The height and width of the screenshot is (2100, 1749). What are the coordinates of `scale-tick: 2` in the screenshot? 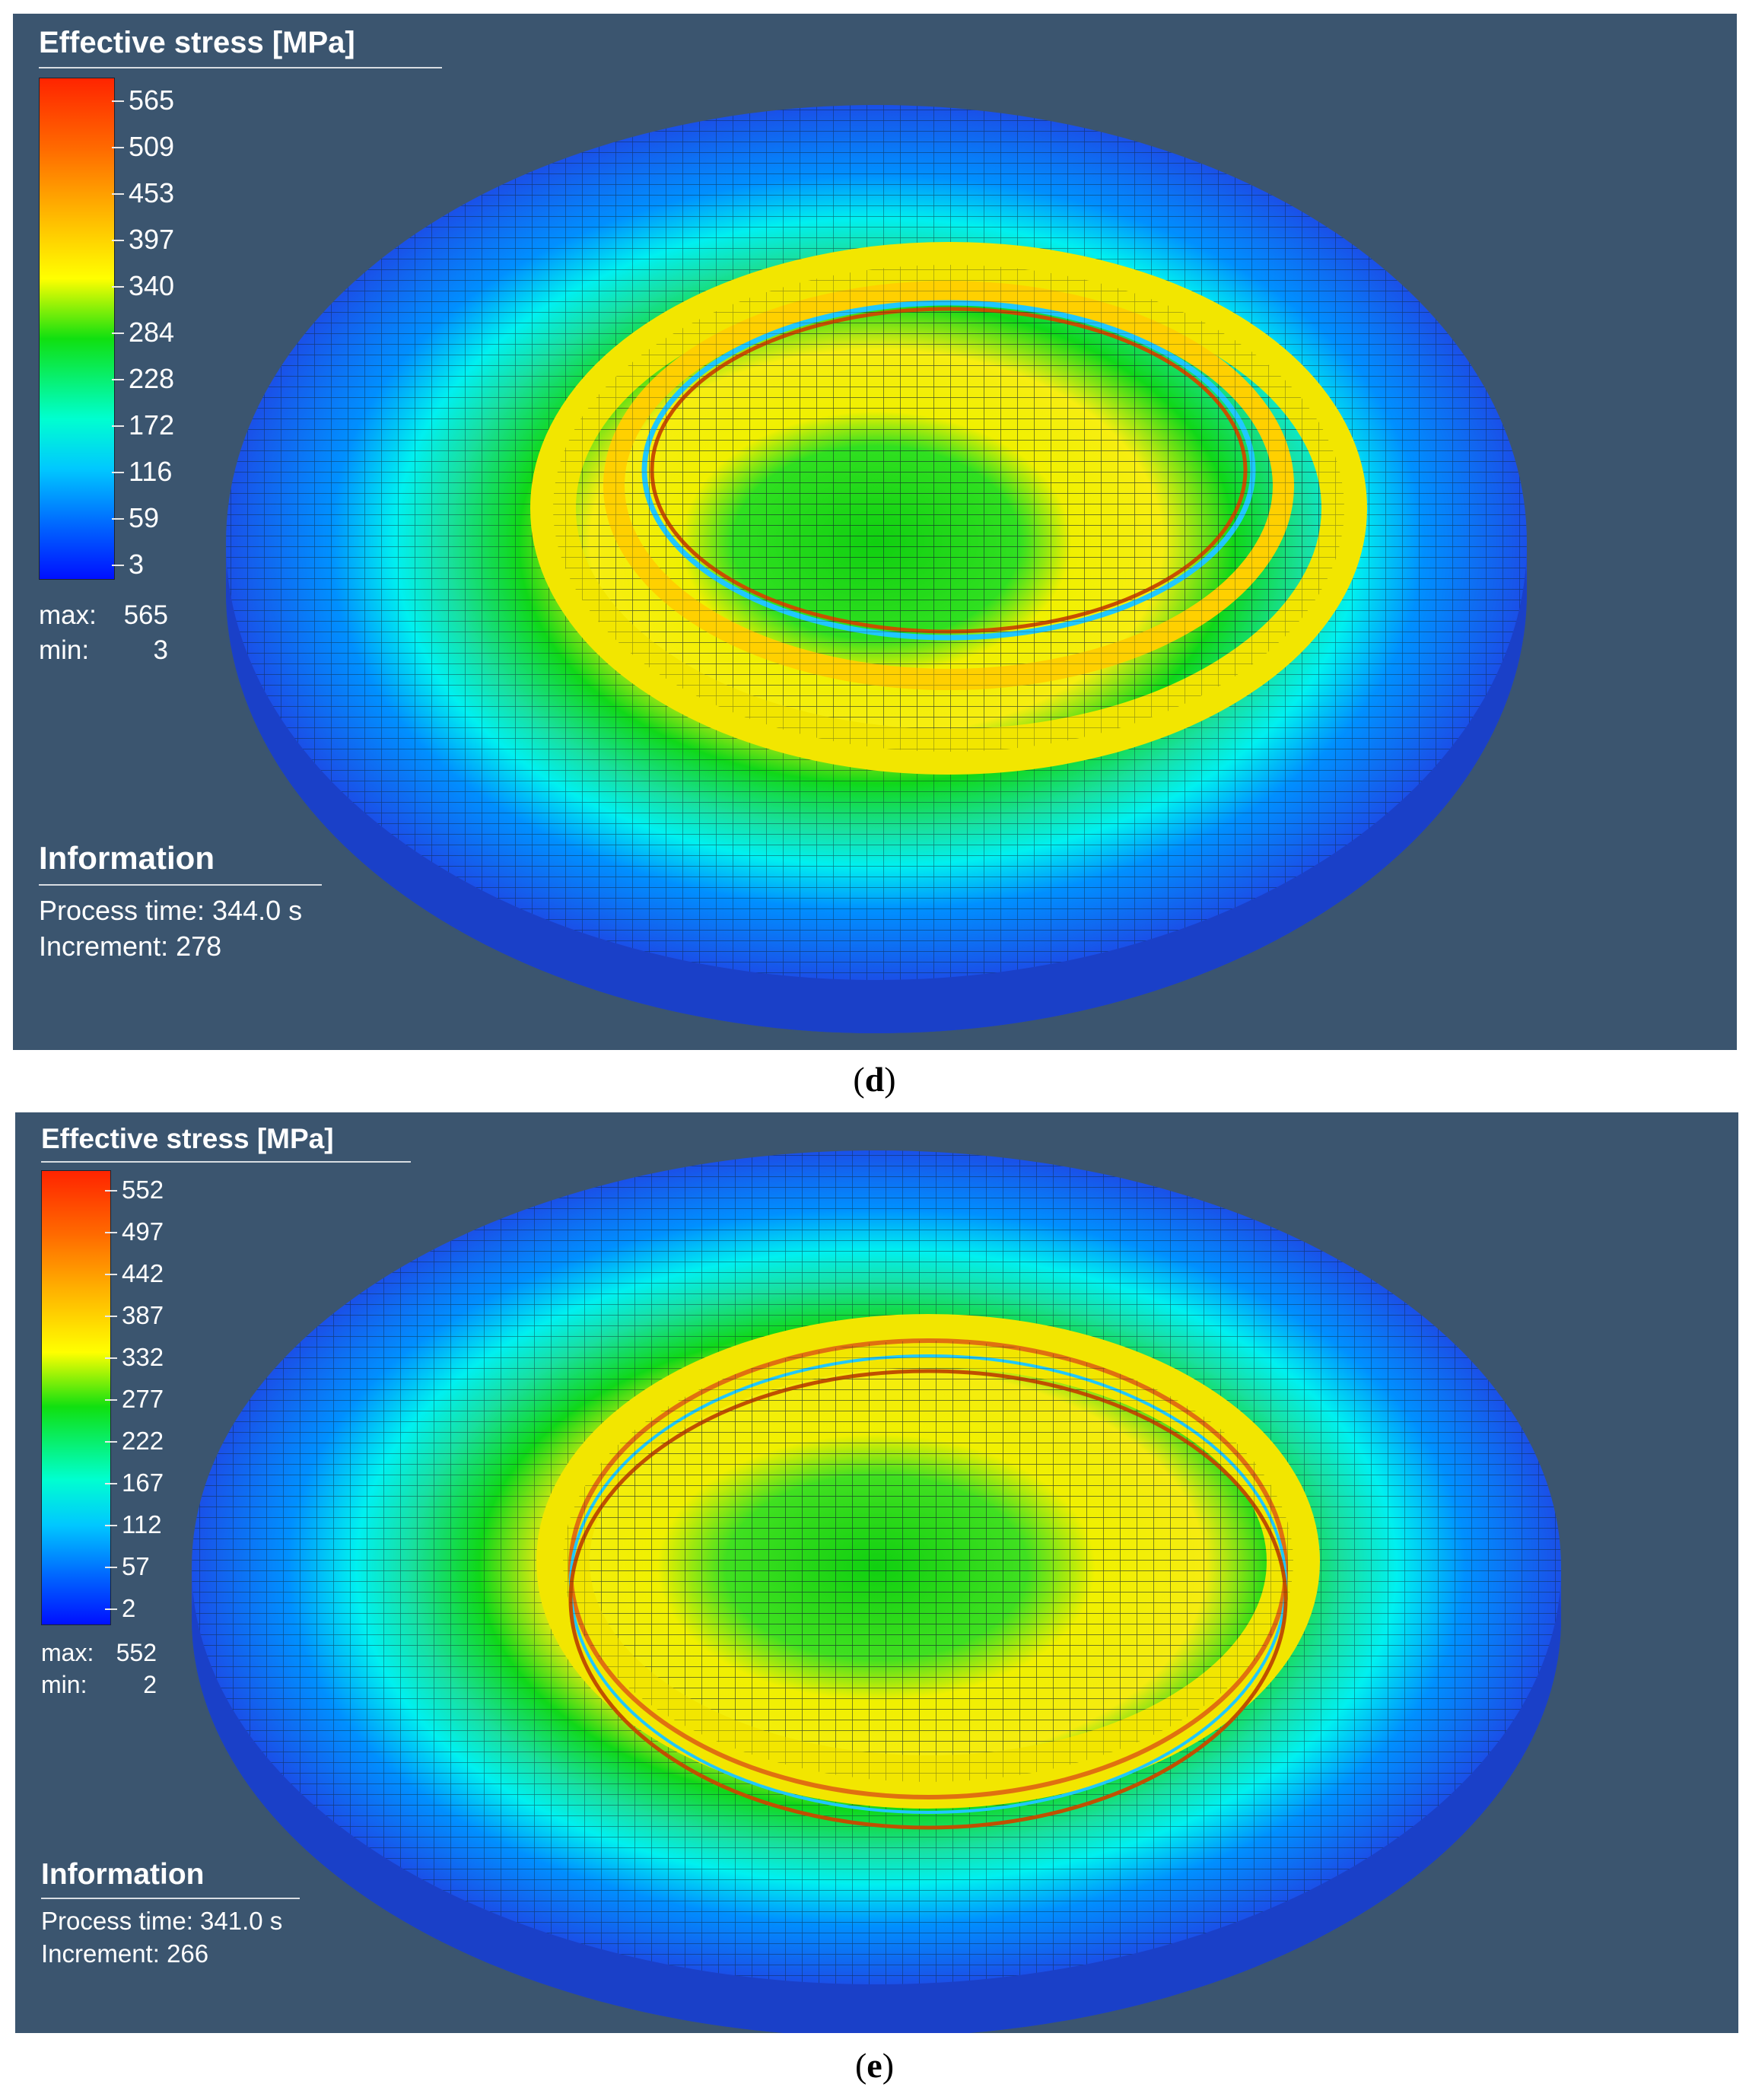 It's located at (120, 1608).